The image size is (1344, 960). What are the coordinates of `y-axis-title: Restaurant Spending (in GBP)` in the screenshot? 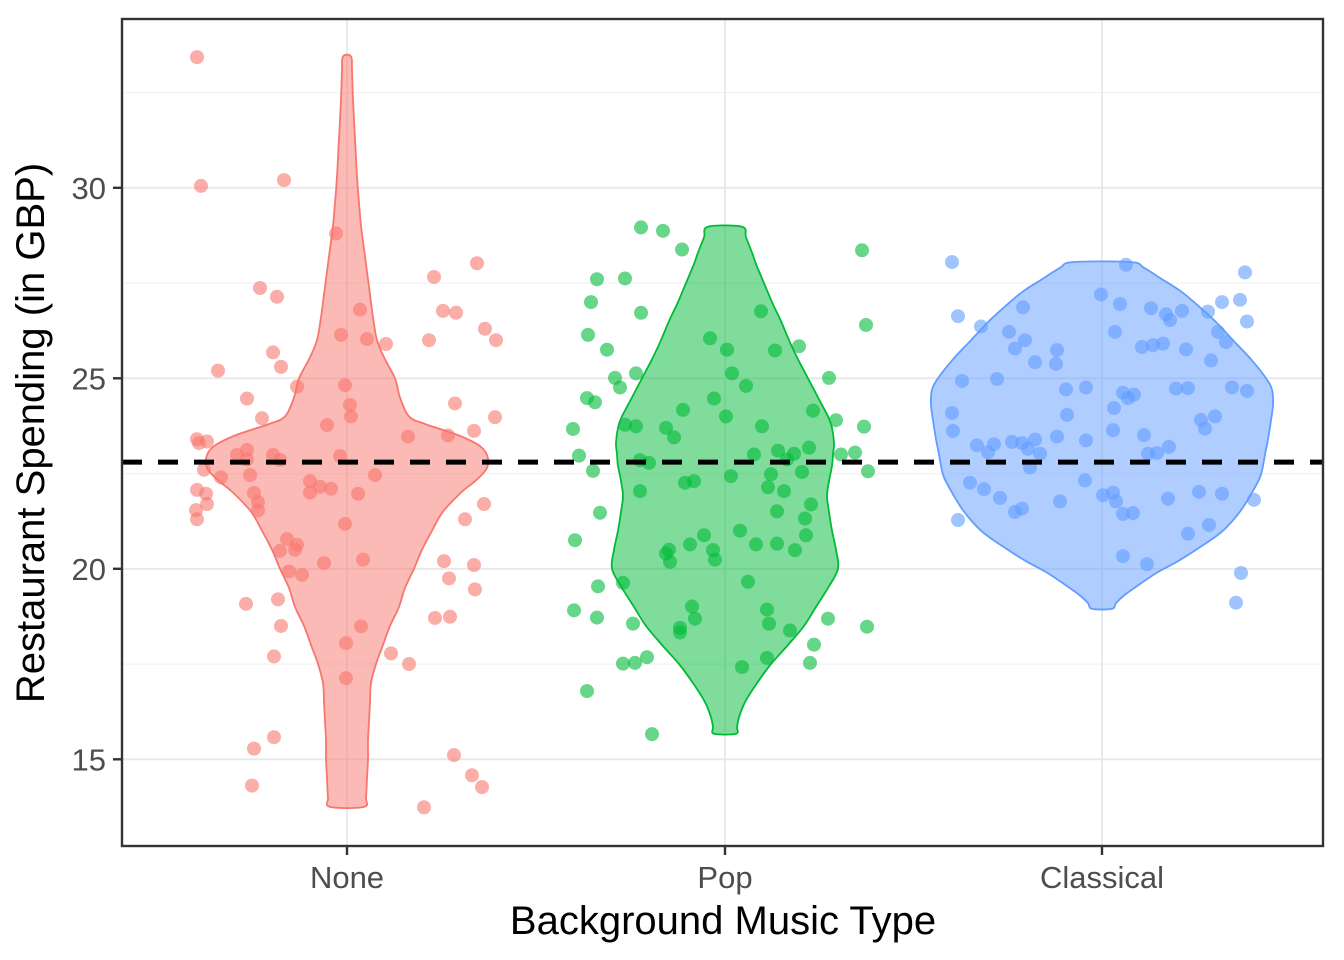 It's located at (31, 433).